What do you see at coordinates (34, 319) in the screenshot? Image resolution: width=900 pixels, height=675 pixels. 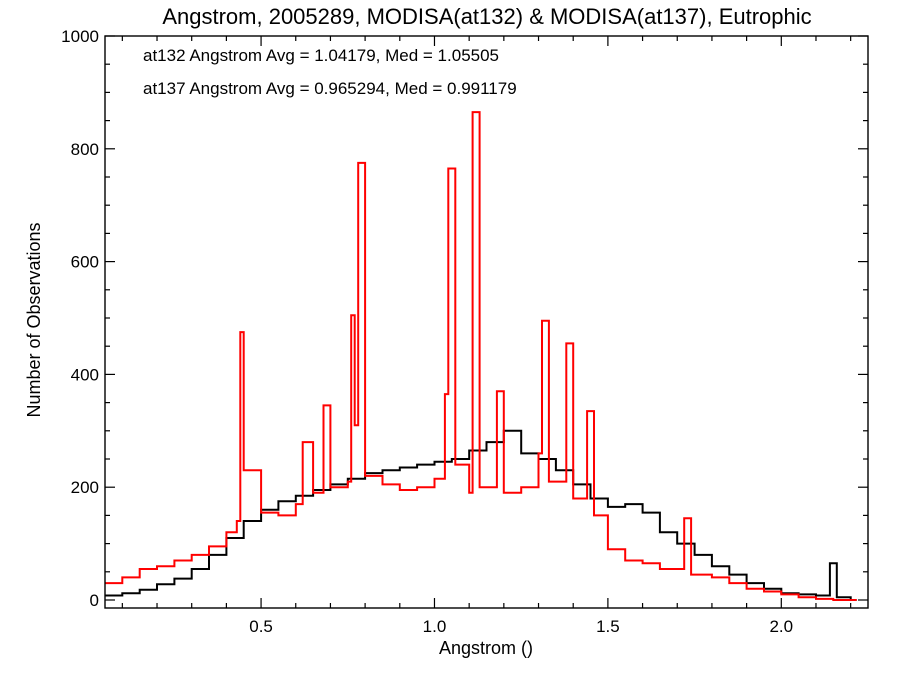 I see `y-axis-label: Number of Observations` at bounding box center [34, 319].